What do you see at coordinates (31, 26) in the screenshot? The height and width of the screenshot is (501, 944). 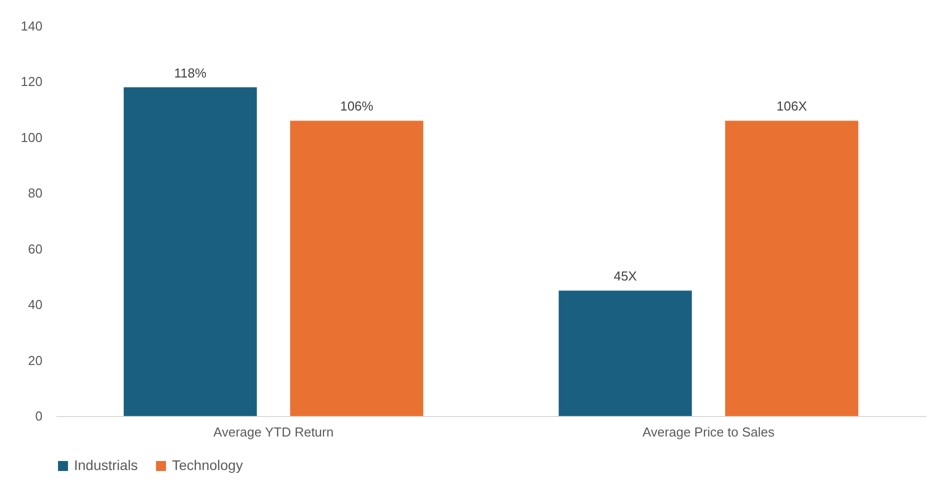 I see `y-tick-label: 140` at bounding box center [31, 26].